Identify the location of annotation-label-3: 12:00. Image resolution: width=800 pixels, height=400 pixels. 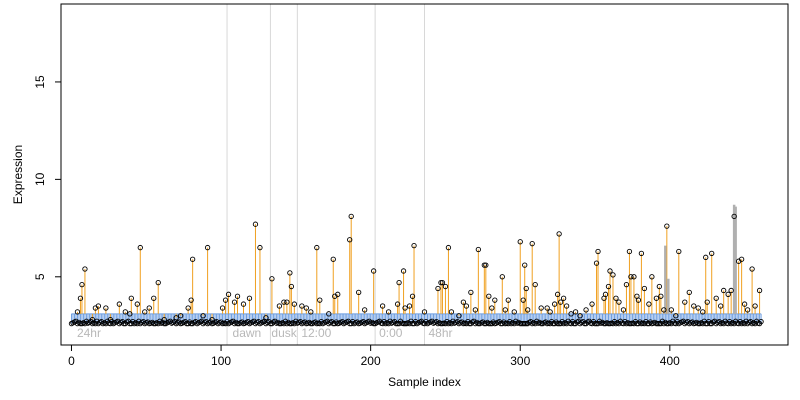
(316, 333).